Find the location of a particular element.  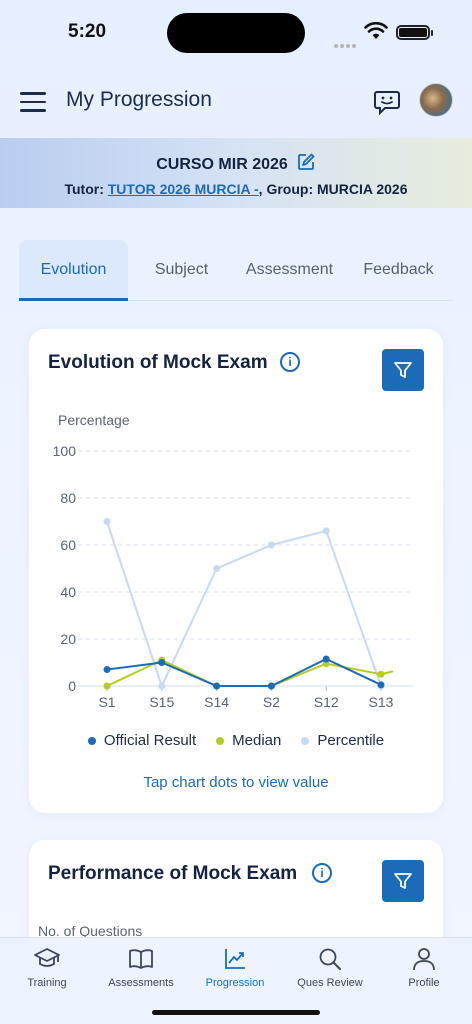

tab-assessment: Assessment is located at coordinates (289, 269).